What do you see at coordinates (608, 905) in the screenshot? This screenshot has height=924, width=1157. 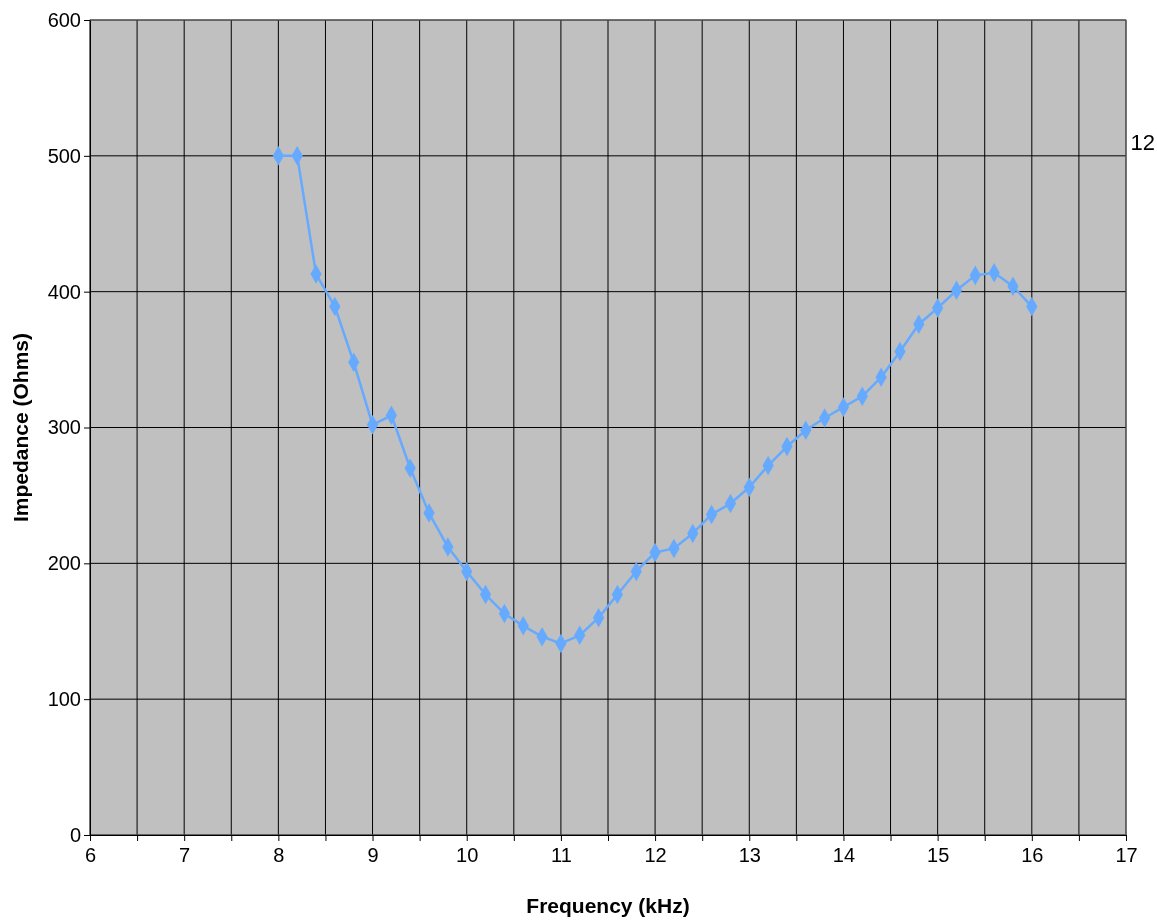 I see `x-axis-title: Frequency (kHz)` at bounding box center [608, 905].